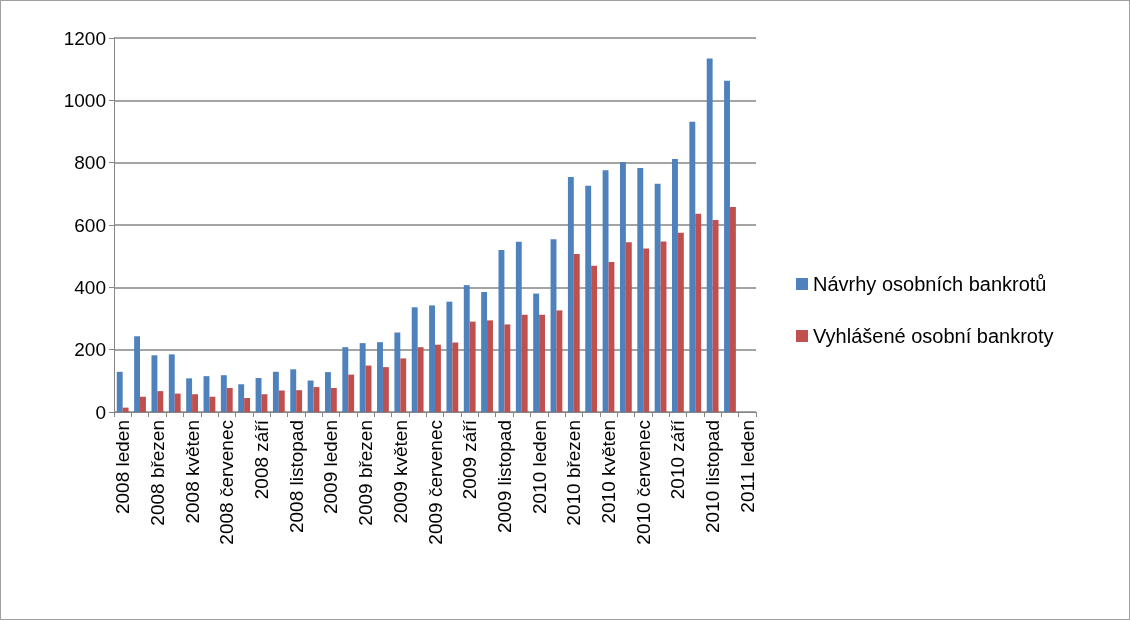  What do you see at coordinates (261, 459) in the screenshot?
I see `x-tick-label: 2008 září` at bounding box center [261, 459].